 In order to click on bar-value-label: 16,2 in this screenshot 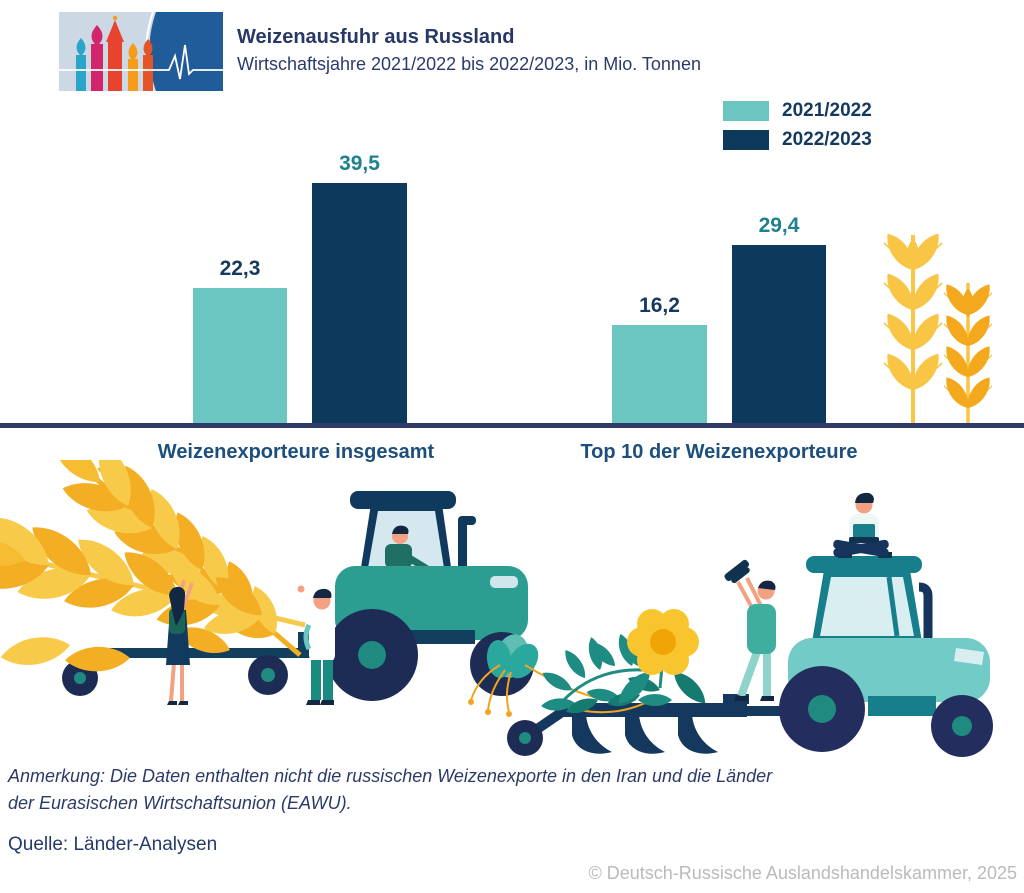, I will do `click(659, 305)`.